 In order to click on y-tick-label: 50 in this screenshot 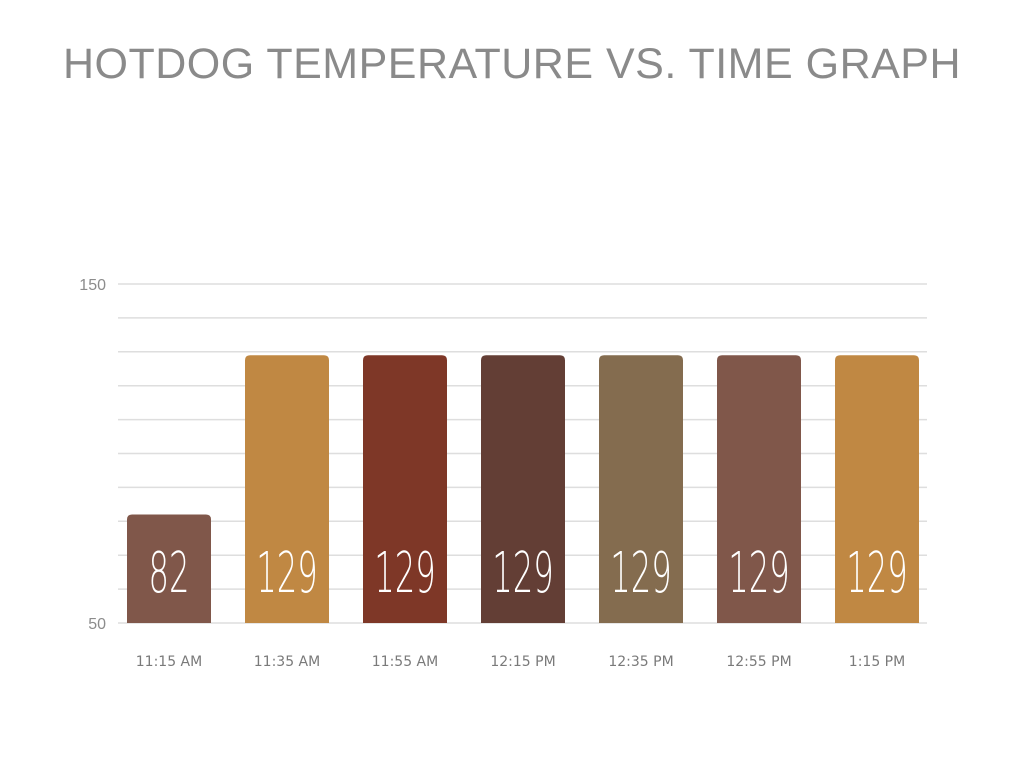, I will do `click(97, 624)`.